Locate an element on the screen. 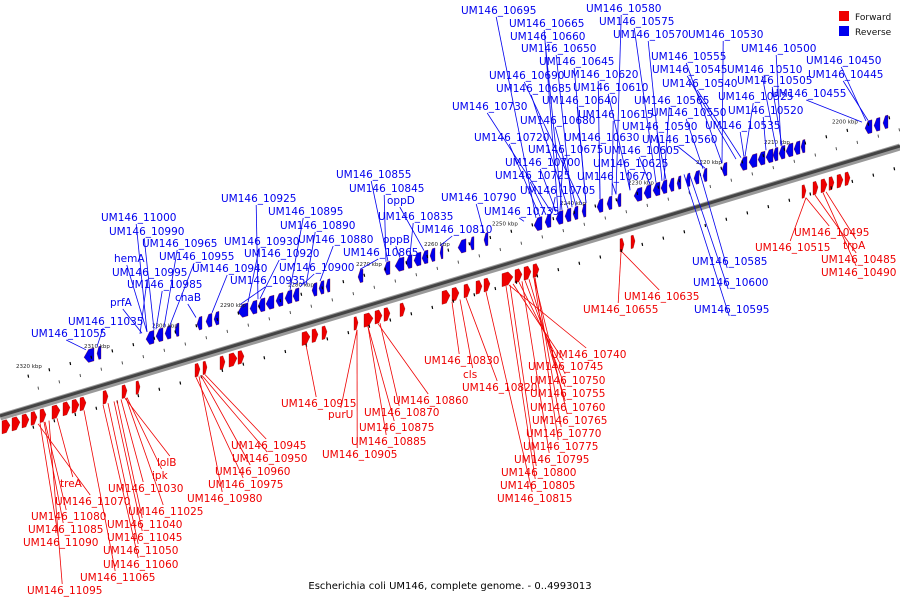  scale-tick-label: 2270 kbp is located at coordinates (369, 265).